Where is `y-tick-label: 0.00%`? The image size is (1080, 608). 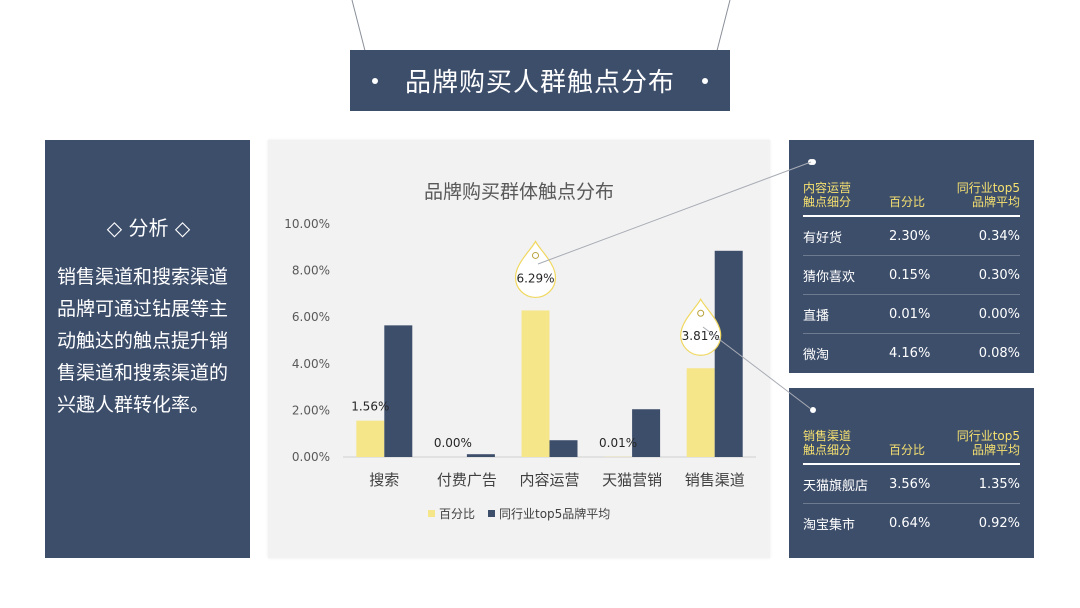 y-tick-label: 0.00% is located at coordinates (311, 457).